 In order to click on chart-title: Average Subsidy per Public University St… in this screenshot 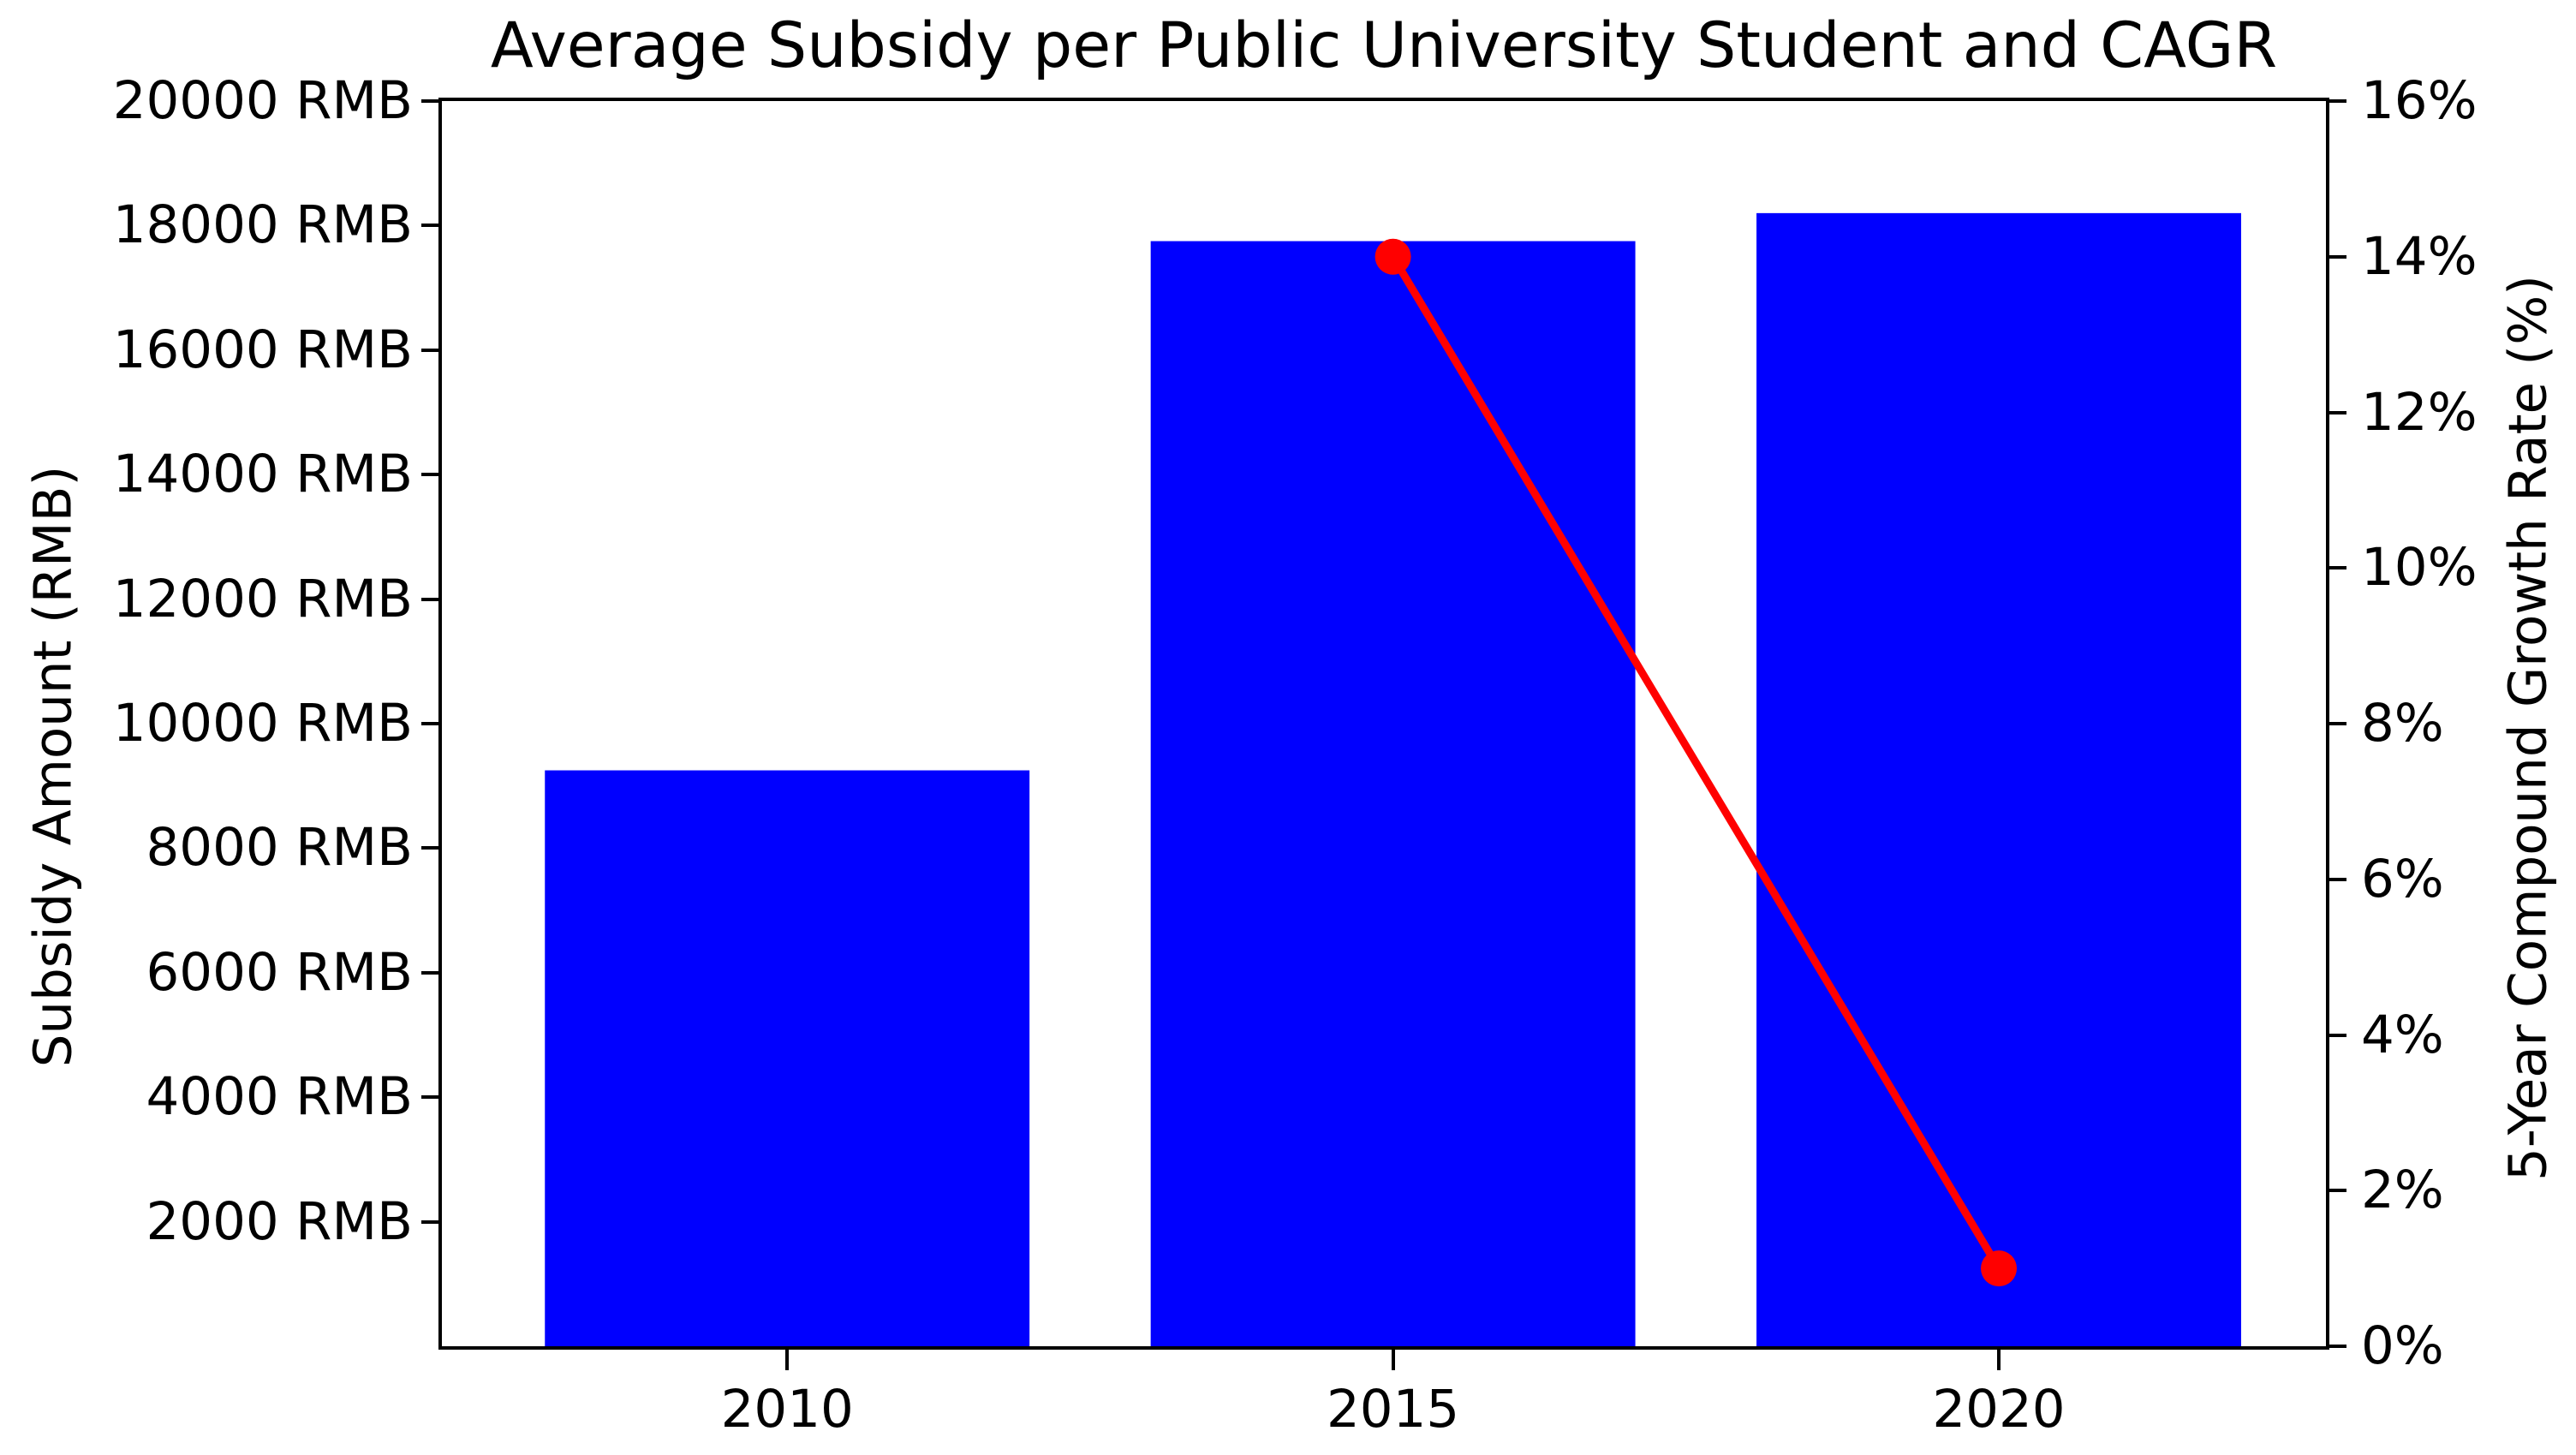, I will do `click(1384, 45)`.